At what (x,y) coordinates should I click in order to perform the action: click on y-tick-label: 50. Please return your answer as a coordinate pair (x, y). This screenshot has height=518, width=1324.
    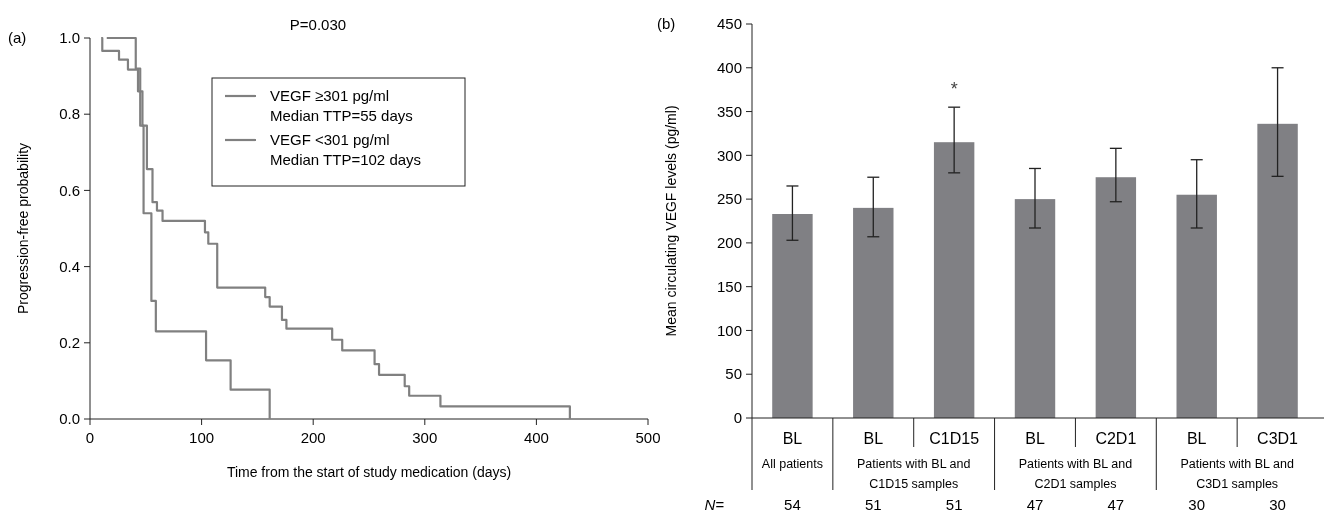
    Looking at the image, I should click on (733, 374).